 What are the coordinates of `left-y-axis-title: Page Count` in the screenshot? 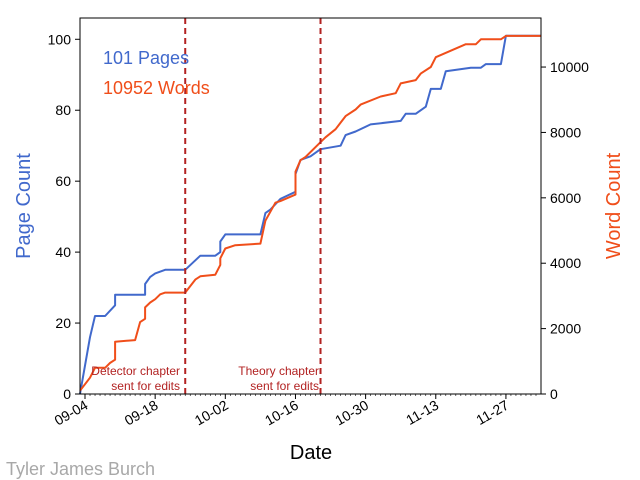 It's located at (24, 206).